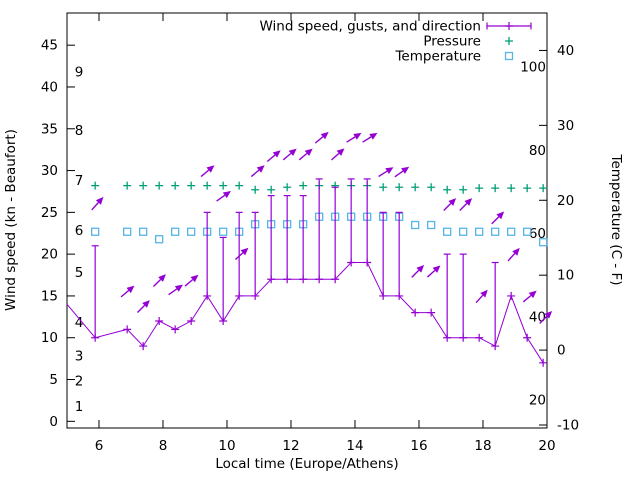 Image resolution: width=640 pixels, height=480 pixels. Describe the element at coordinates (49, 296) in the screenshot. I see `kn-tick-label: 15` at that location.